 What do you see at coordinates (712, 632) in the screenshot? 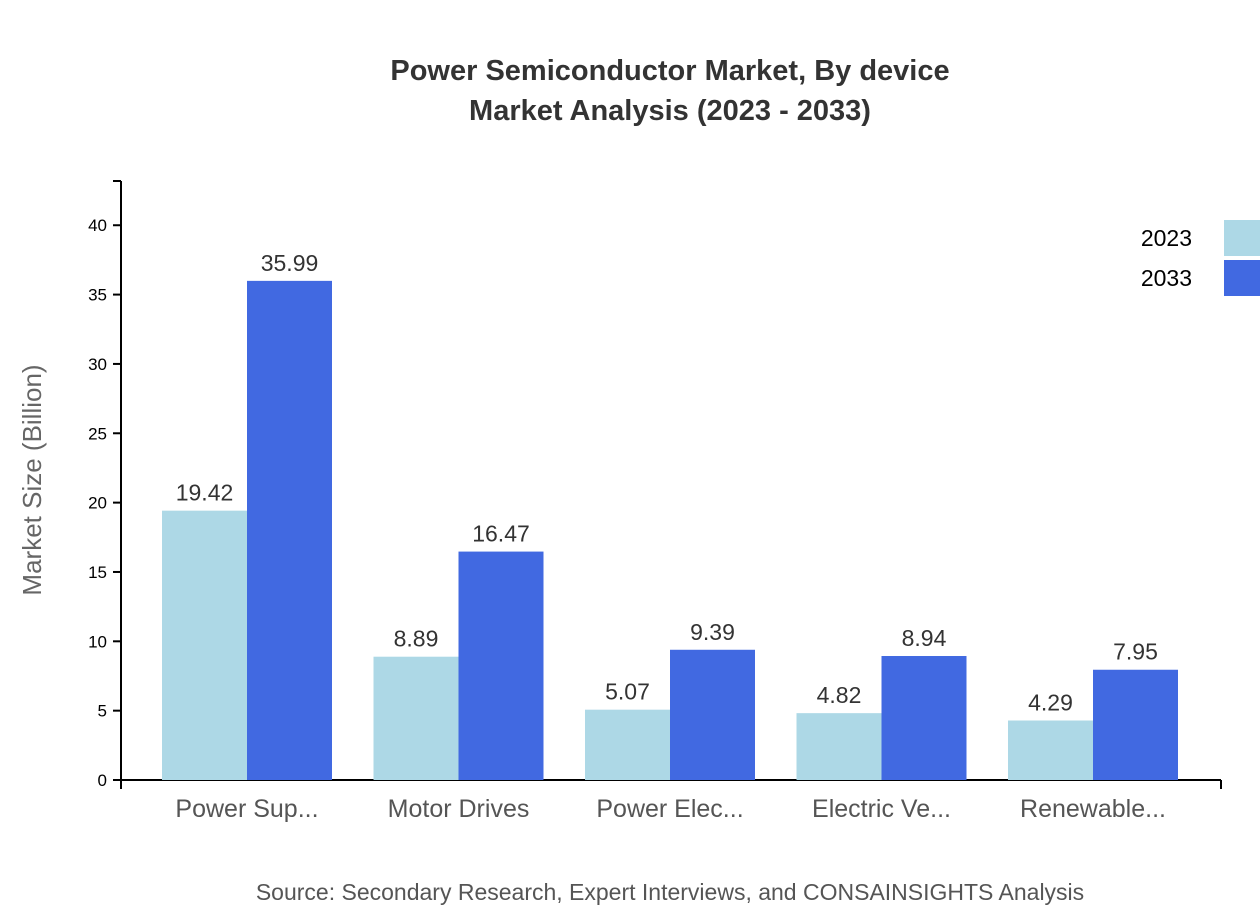
I see `data-label: 9.39` at bounding box center [712, 632].